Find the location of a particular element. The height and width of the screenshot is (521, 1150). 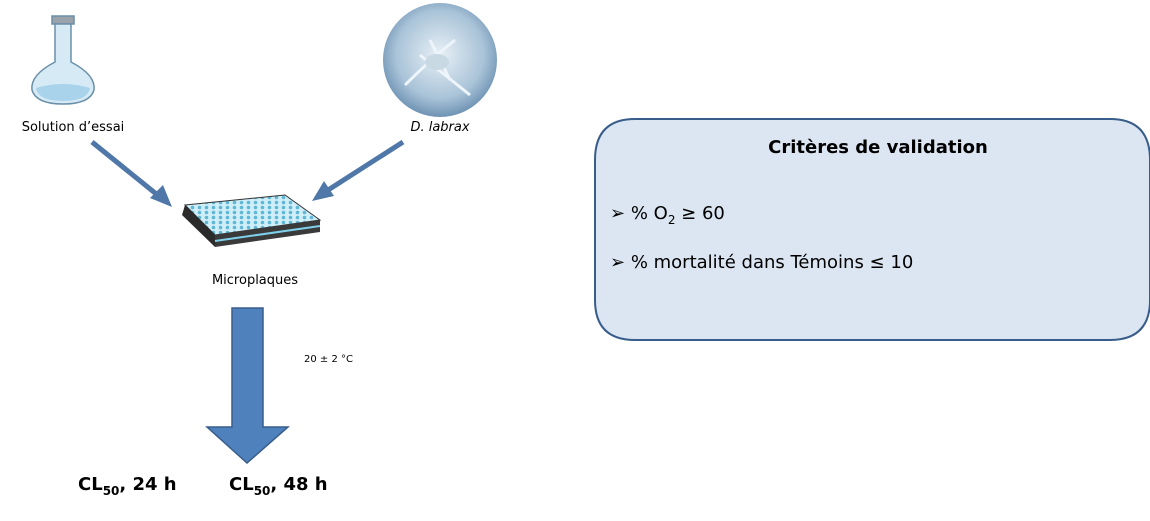

item-rest: ≥ 60 is located at coordinates (699, 213).